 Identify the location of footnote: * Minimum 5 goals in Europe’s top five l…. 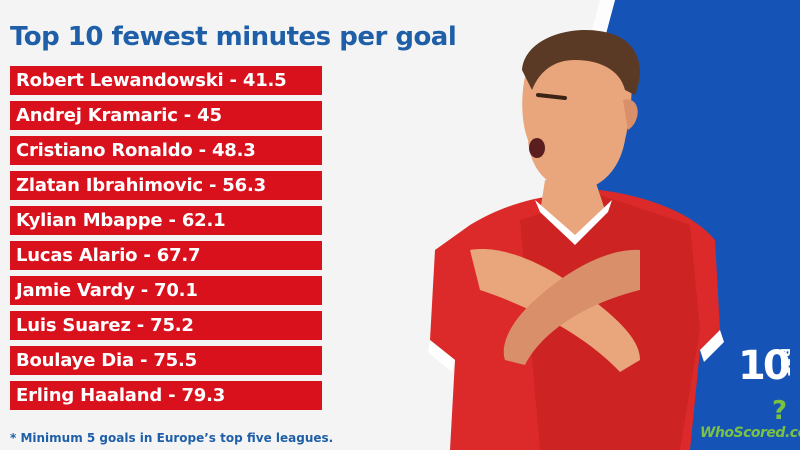
(172, 438).